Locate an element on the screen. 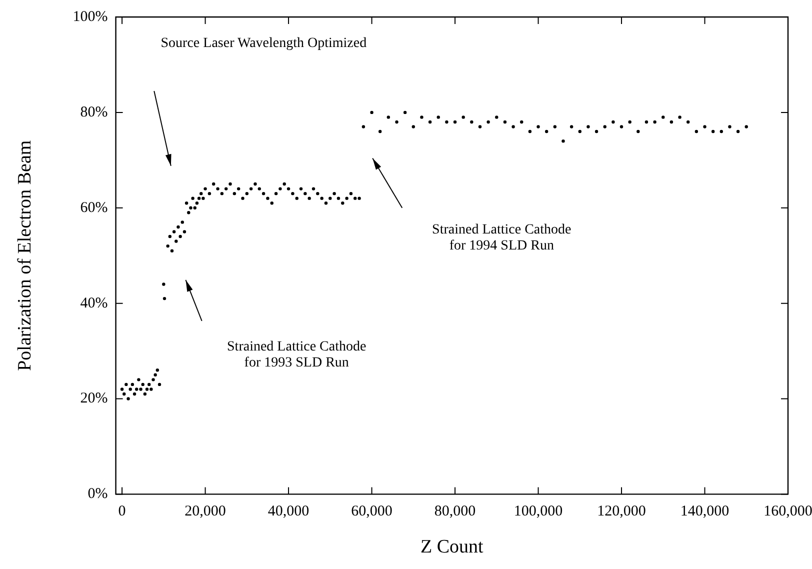  y-tick-label: 80% is located at coordinates (94, 112).